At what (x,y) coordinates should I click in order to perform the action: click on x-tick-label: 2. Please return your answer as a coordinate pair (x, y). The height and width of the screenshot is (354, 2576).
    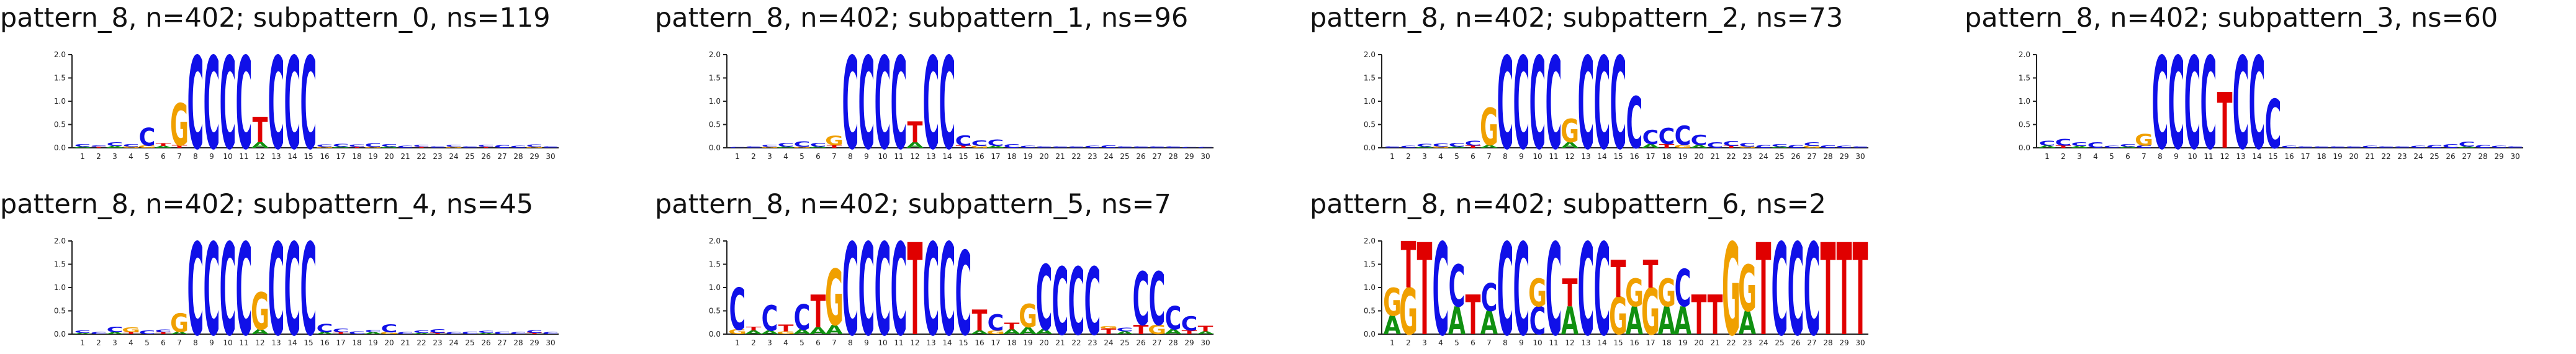
    Looking at the image, I should click on (1408, 156).